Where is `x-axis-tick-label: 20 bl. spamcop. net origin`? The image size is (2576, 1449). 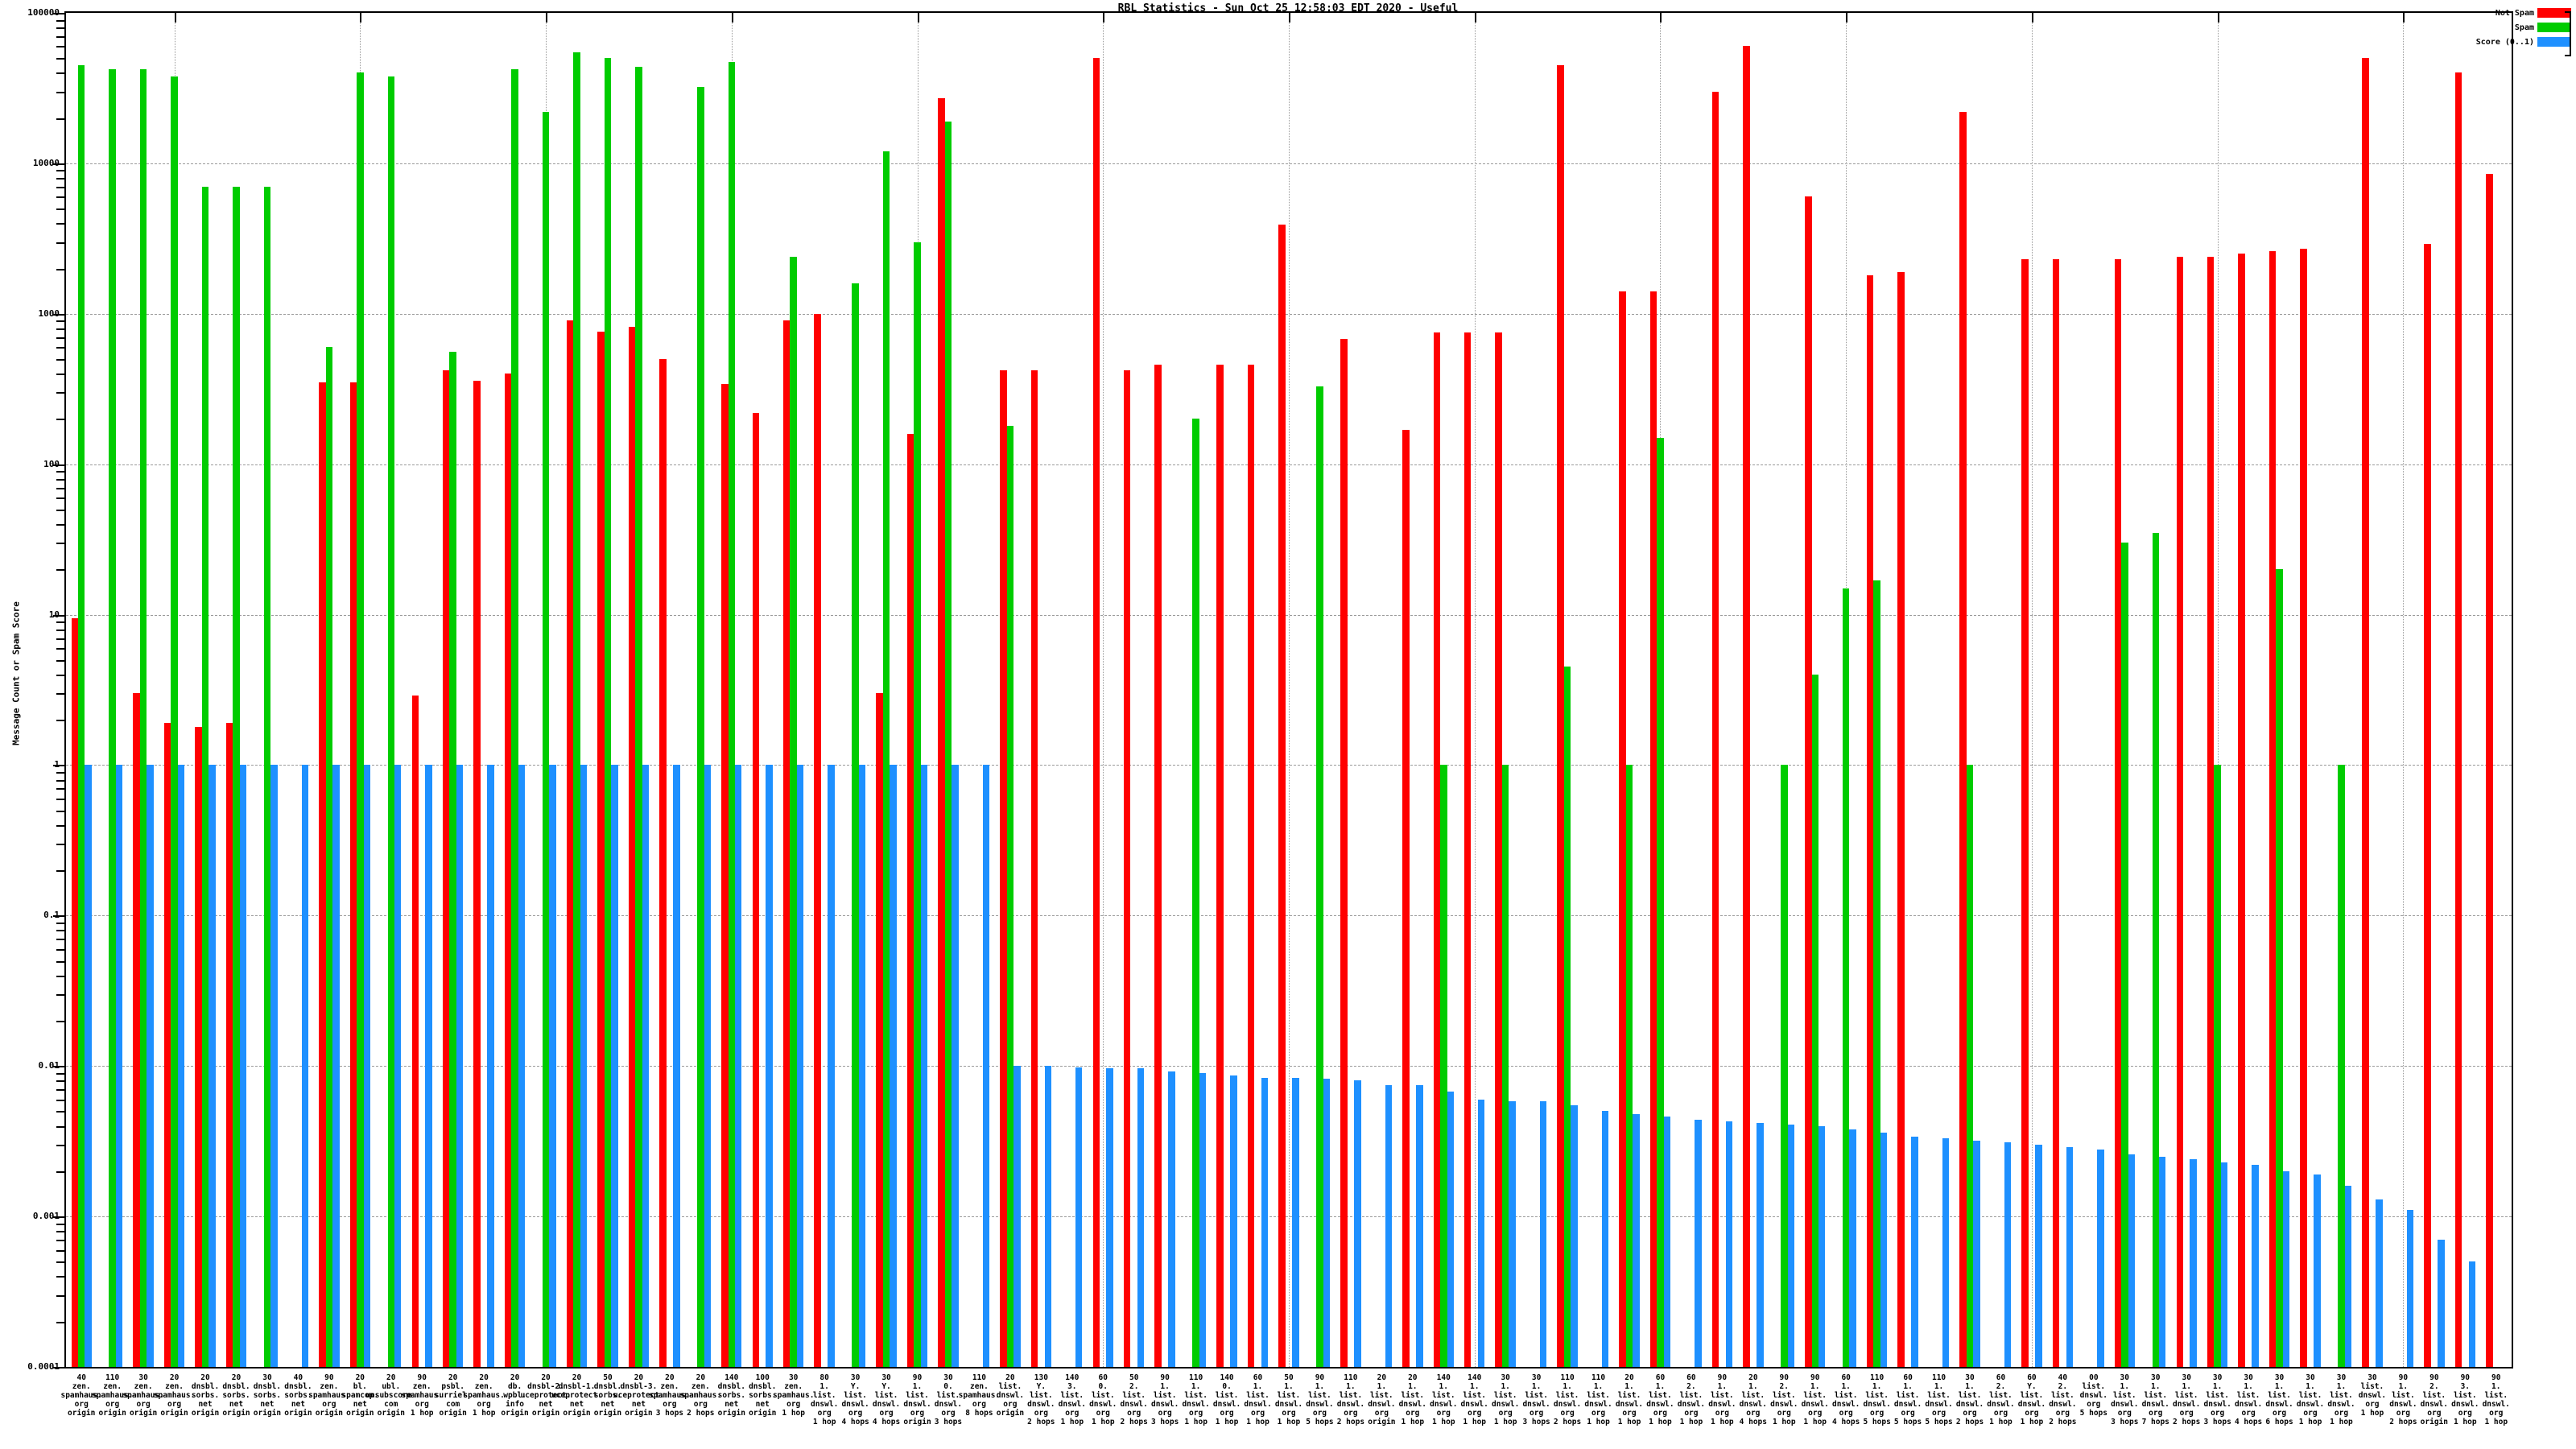 x-axis-tick-label: 20 bl. spamcop. net origin is located at coordinates (360, 1395).